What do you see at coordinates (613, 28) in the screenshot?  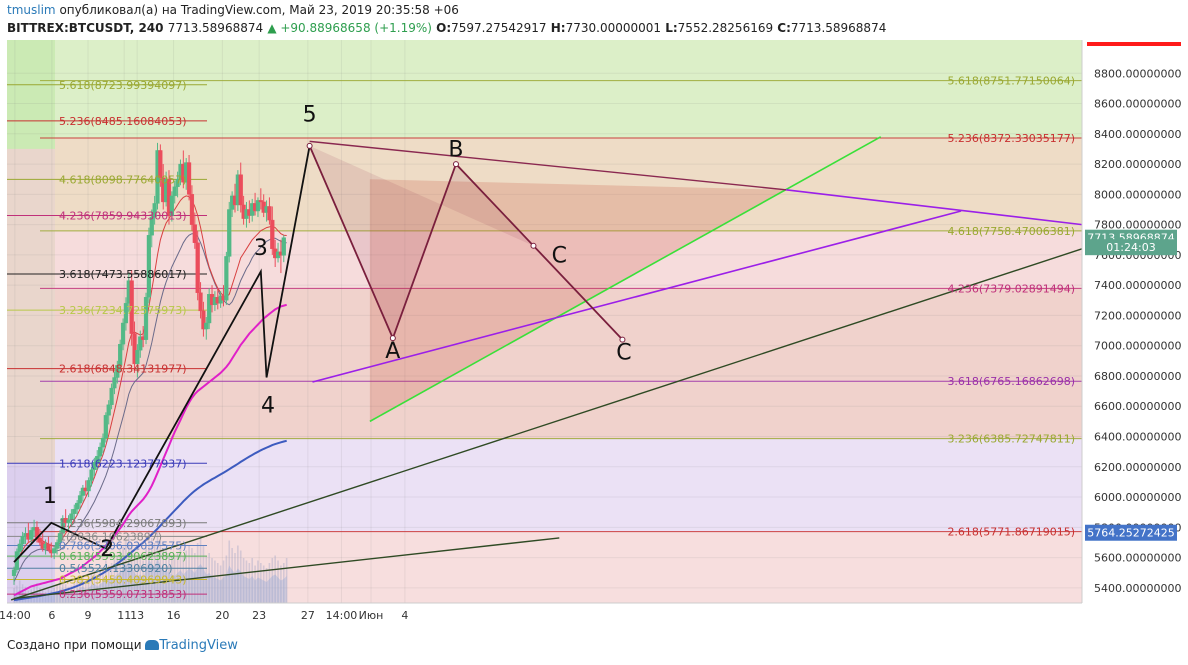 I see `high-value: 7730.00000001` at bounding box center [613, 28].